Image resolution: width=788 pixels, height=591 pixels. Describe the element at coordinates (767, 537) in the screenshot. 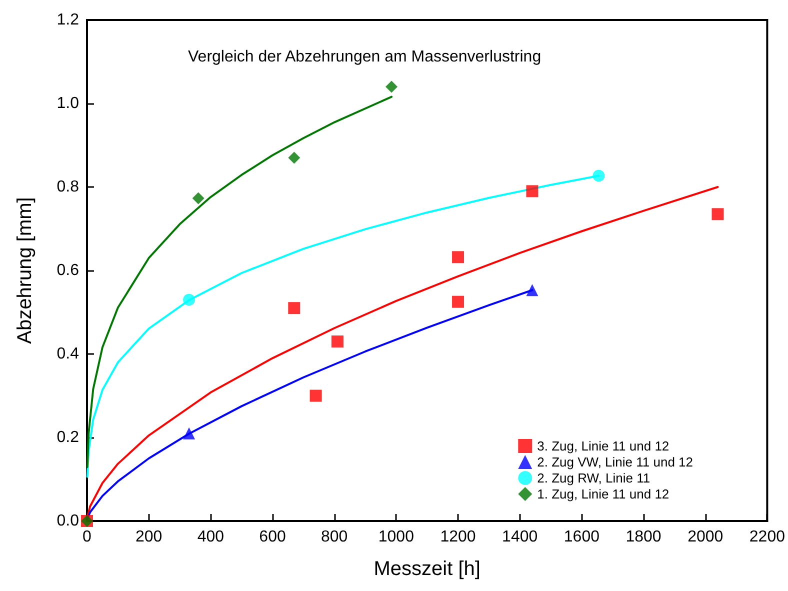

I see `x-tick-label: 2200` at that location.